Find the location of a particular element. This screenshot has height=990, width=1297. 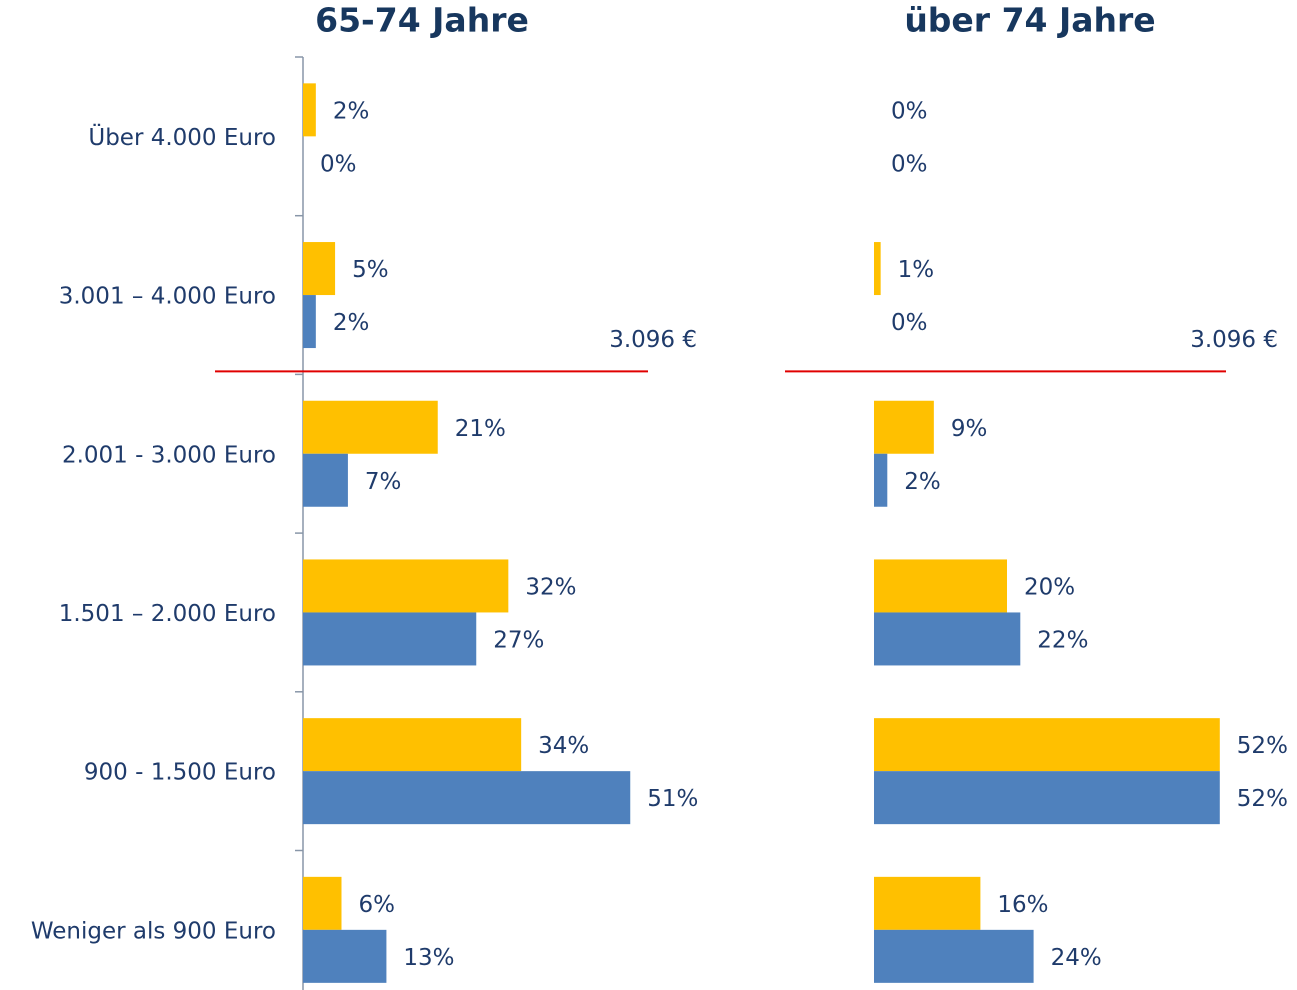

category-label: Weniger als 900 Euro is located at coordinates (153, 931).